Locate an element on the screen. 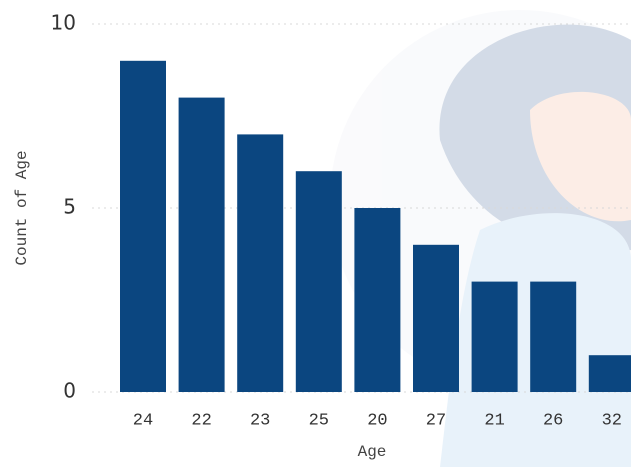 The image size is (631, 467). x-tick-label: 23 is located at coordinates (260, 420).